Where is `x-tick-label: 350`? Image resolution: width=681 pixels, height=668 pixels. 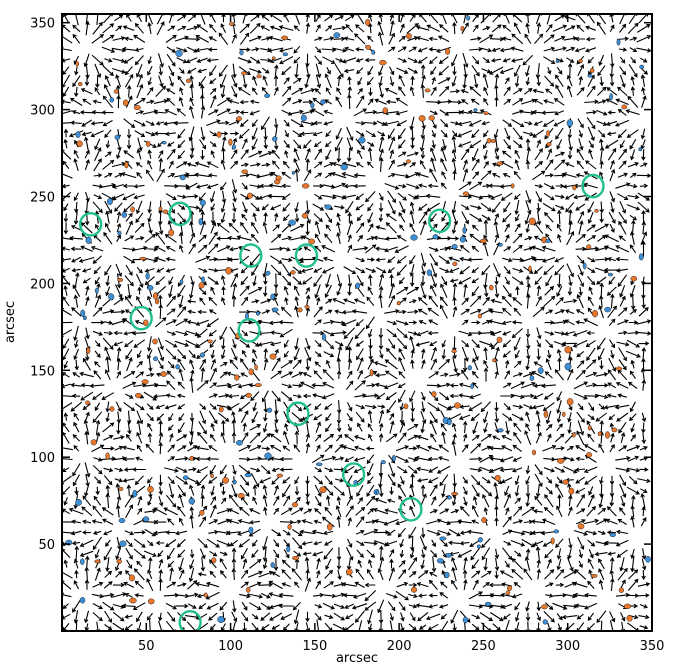
x-tick-label: 350 is located at coordinates (652, 646).